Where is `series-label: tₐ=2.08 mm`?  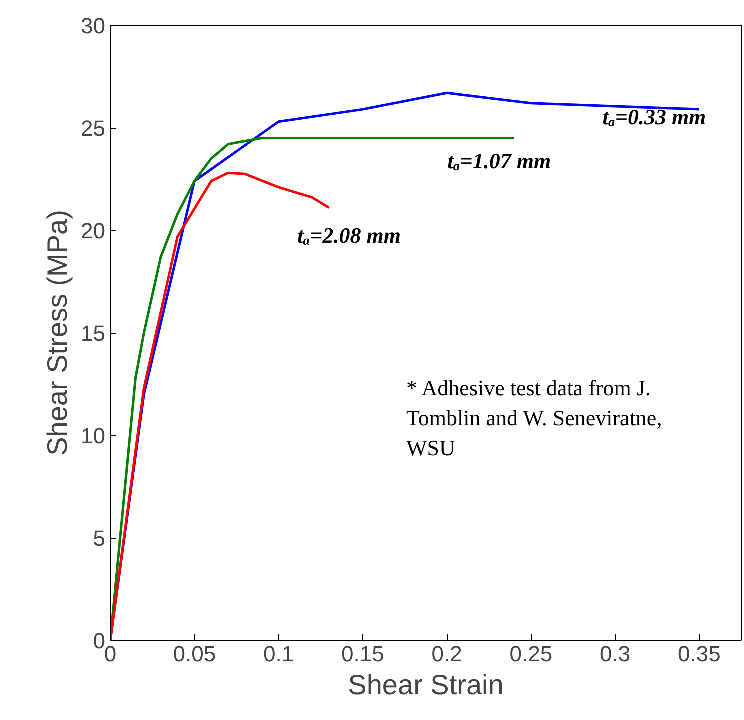 series-label: tₐ=2.08 mm is located at coordinates (349, 235).